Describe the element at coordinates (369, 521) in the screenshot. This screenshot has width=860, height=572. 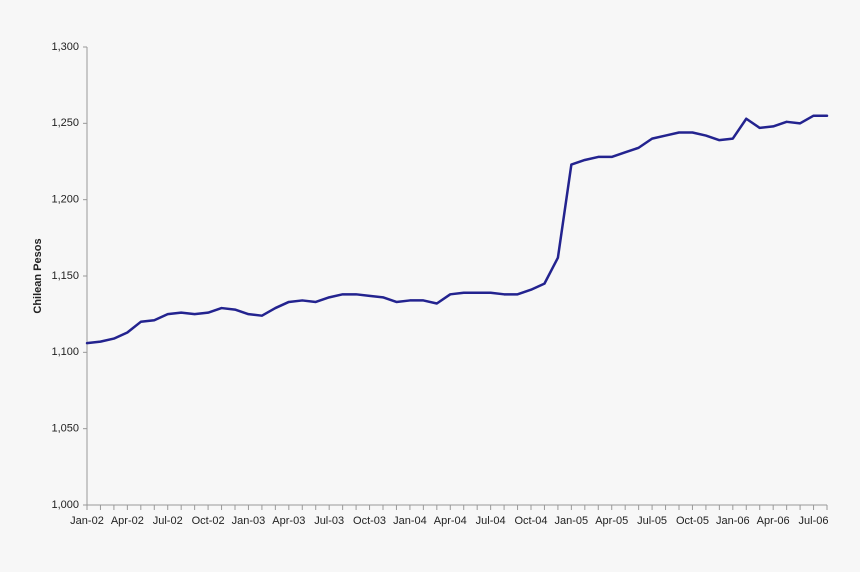
I see `x-tick-label: Oct-03` at that location.